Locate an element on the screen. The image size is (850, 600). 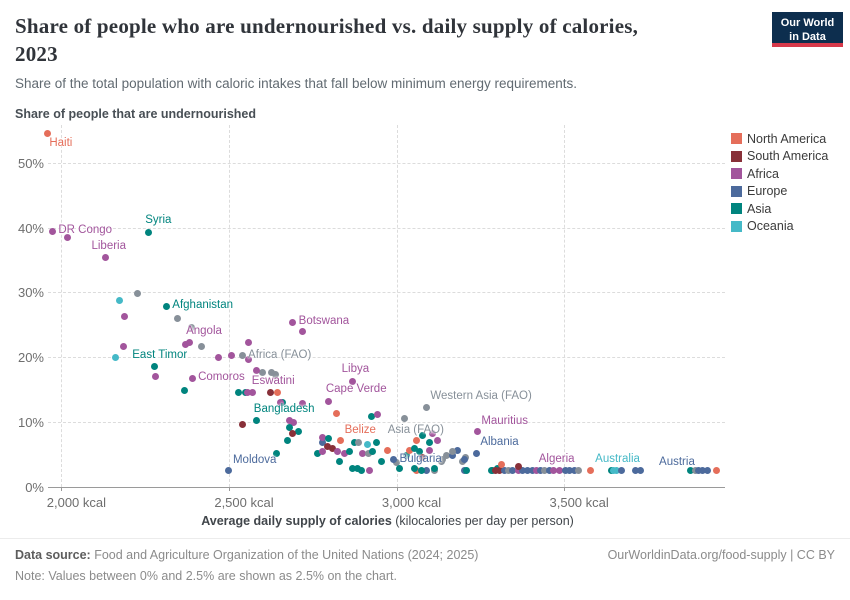
legend-item-south-america: South America is located at coordinates (779, 157).